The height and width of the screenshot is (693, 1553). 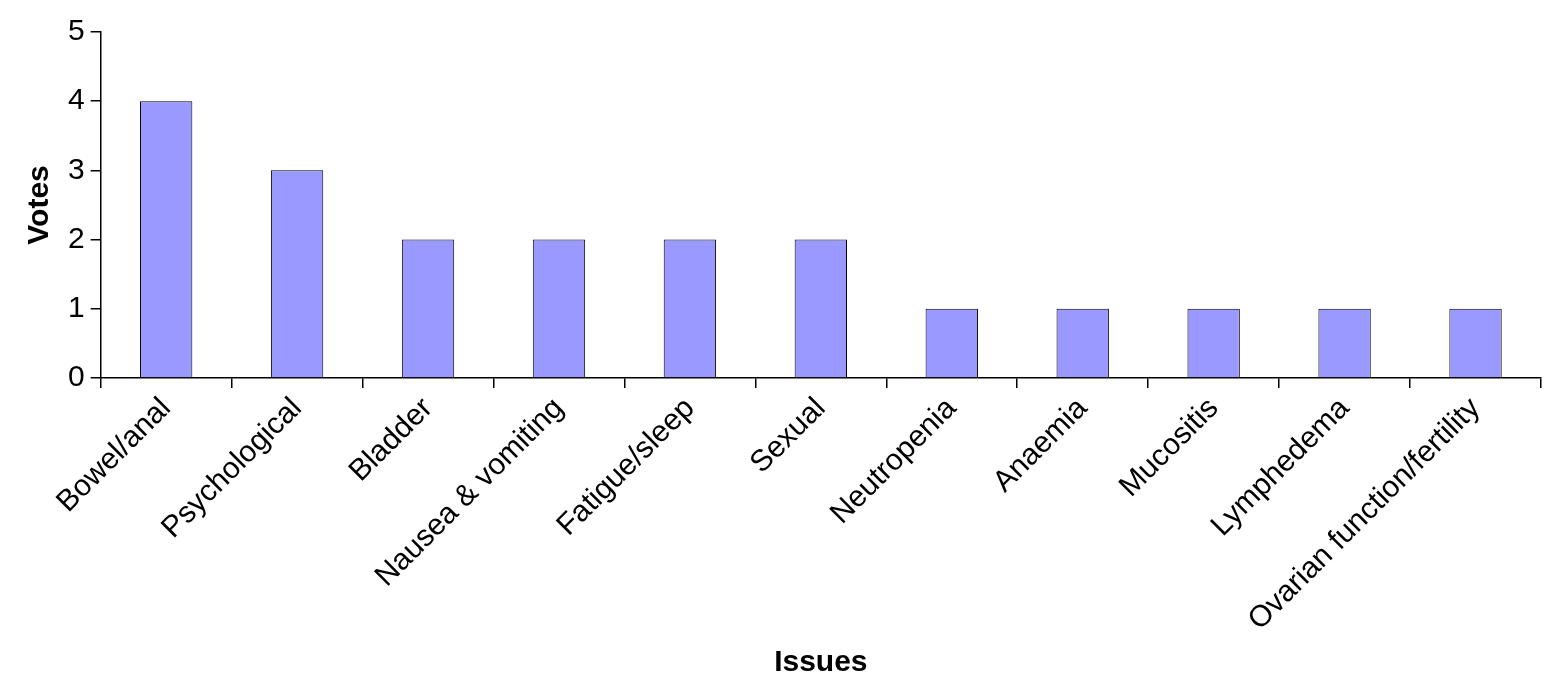 I want to click on y-axis-title: Votes, so click(x=38, y=205).